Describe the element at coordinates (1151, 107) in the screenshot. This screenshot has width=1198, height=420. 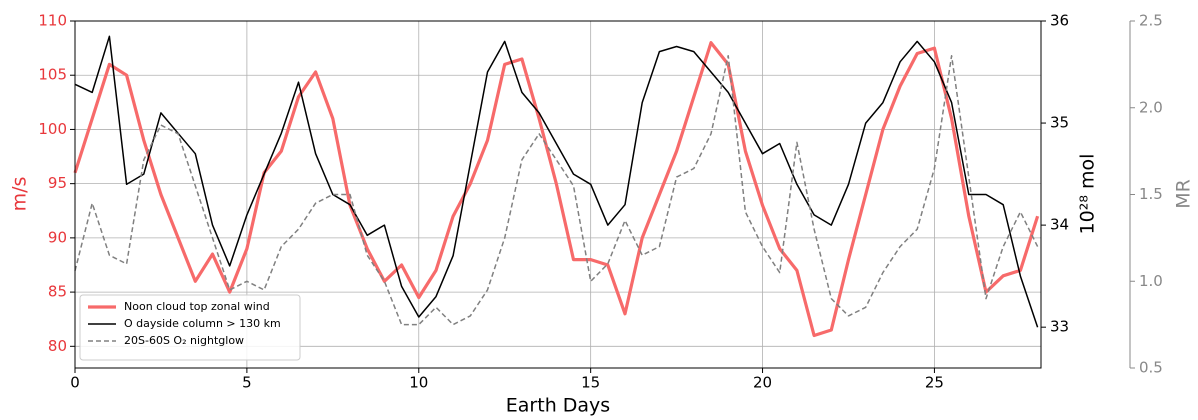
I see `y3-tick-label: 2.0` at that location.